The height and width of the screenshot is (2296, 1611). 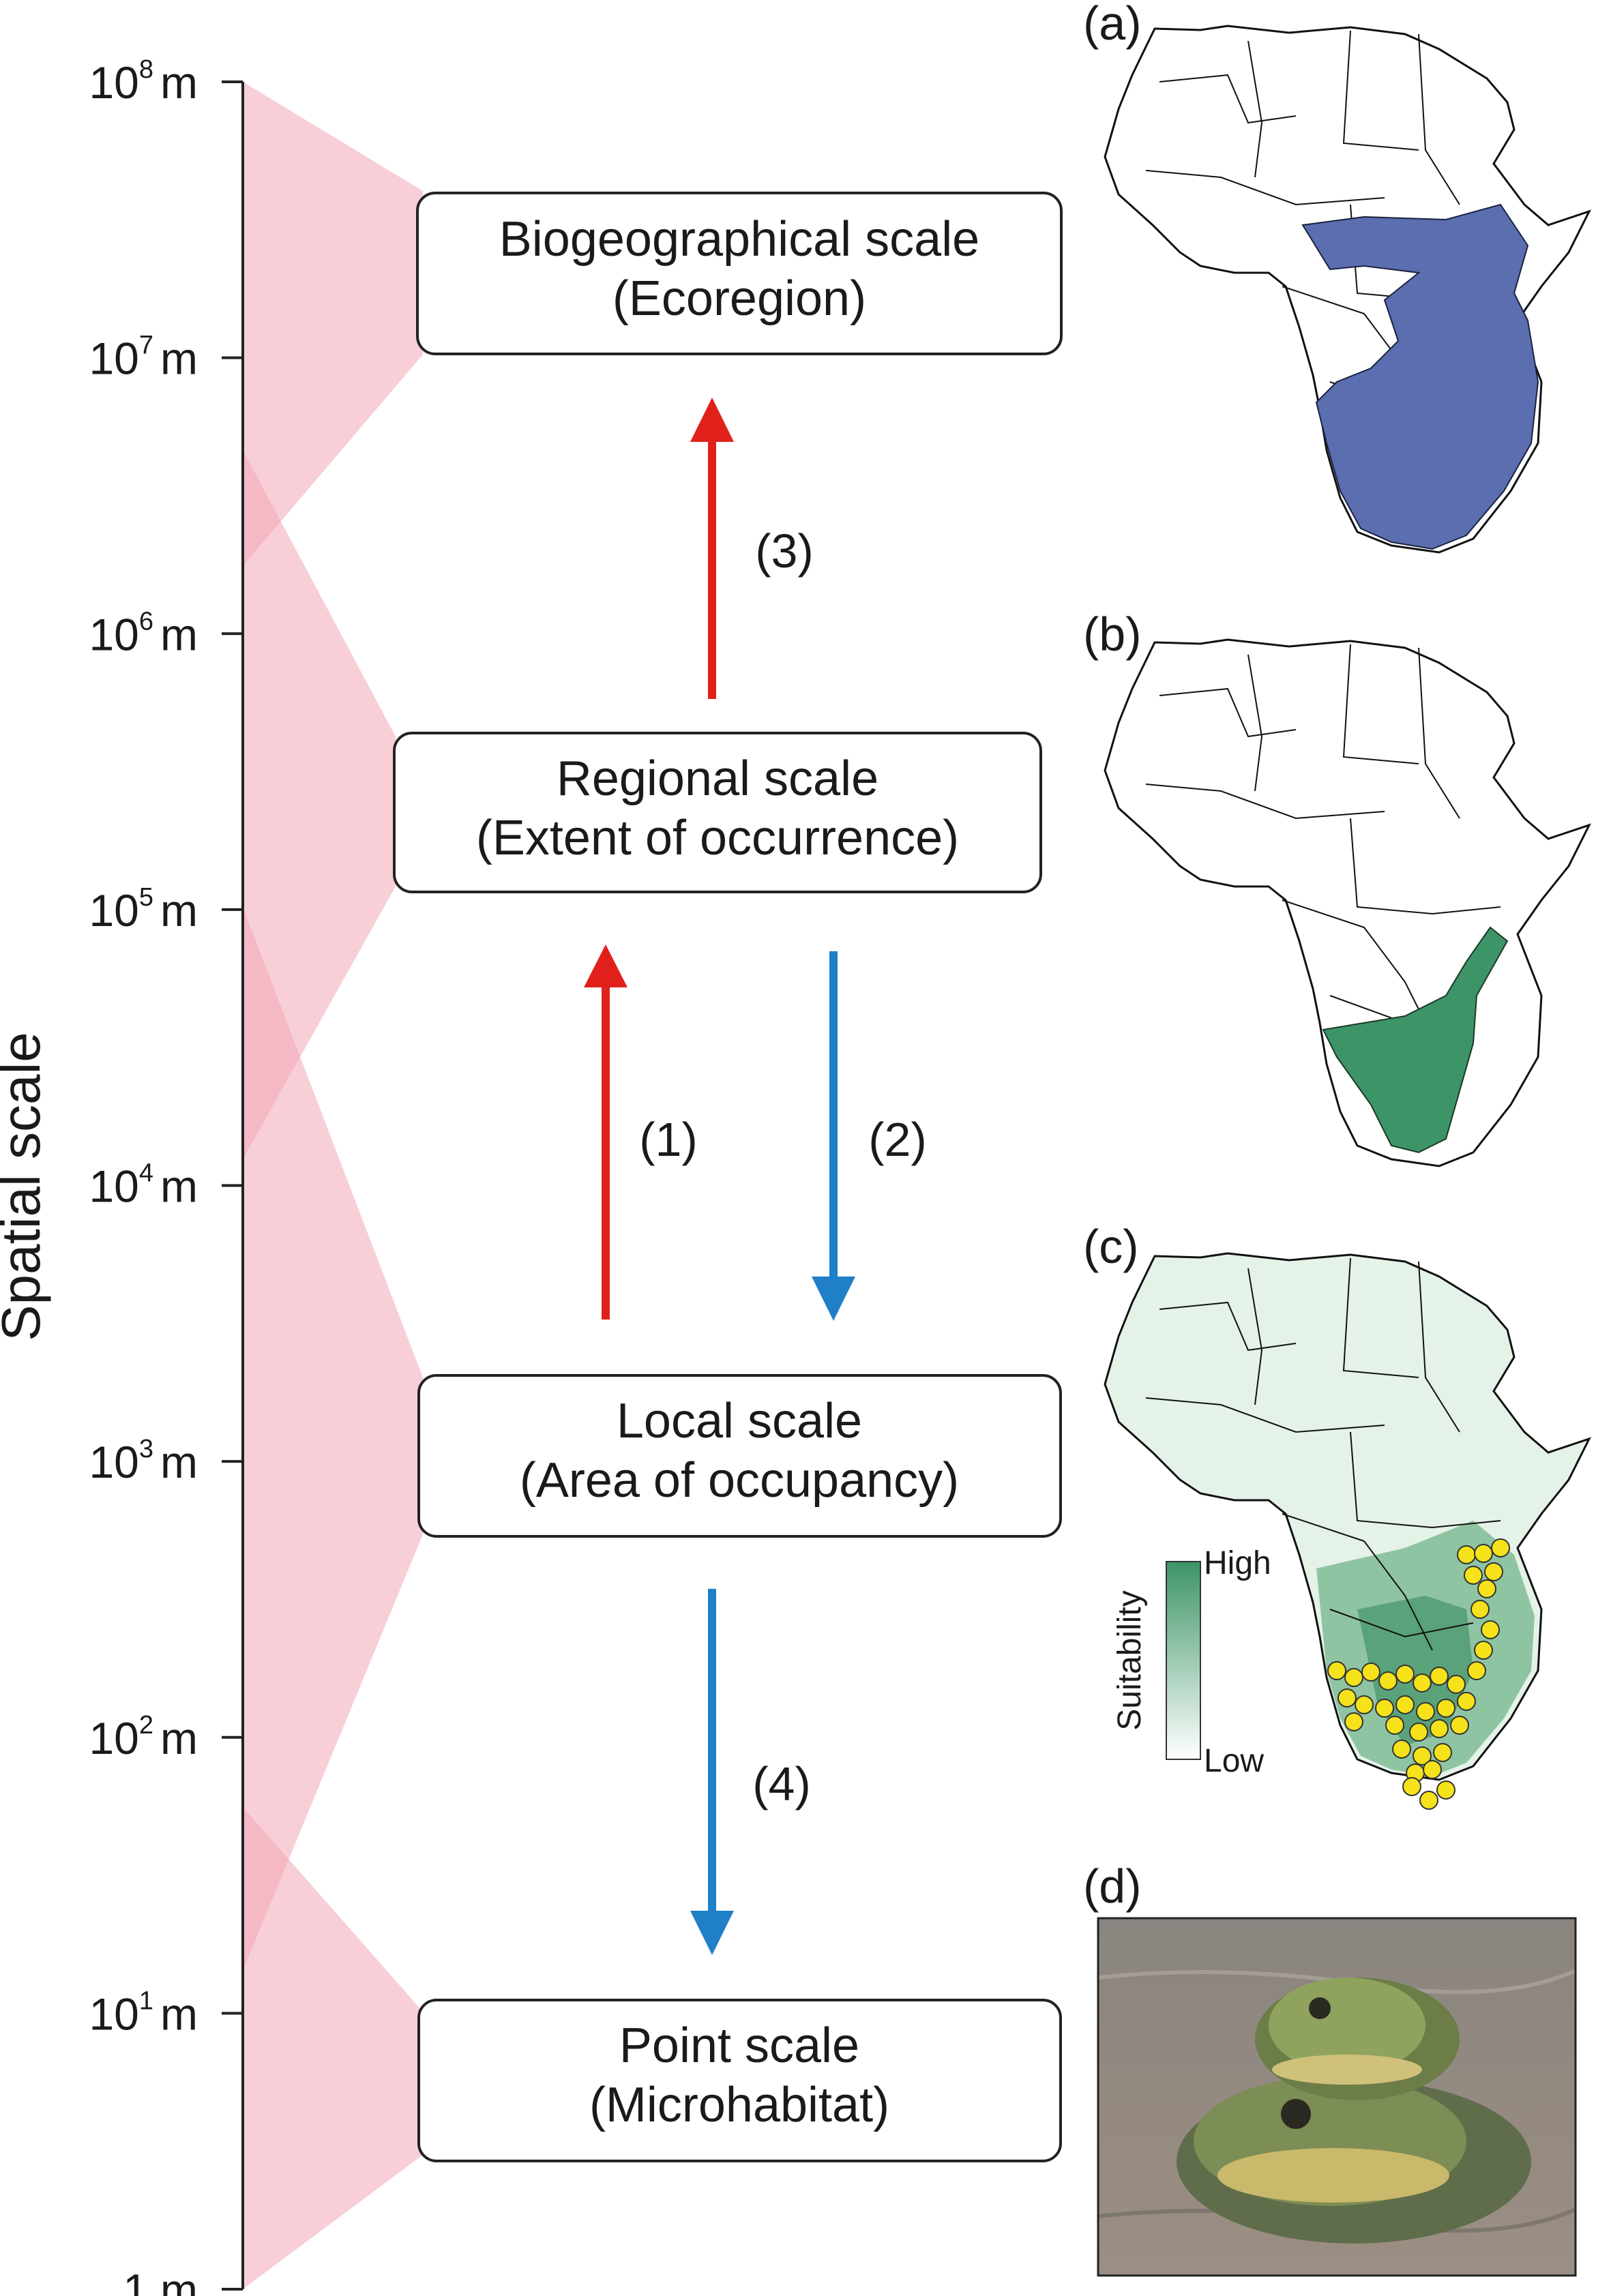 I want to click on scale-bands, so click(x=333, y=1186).